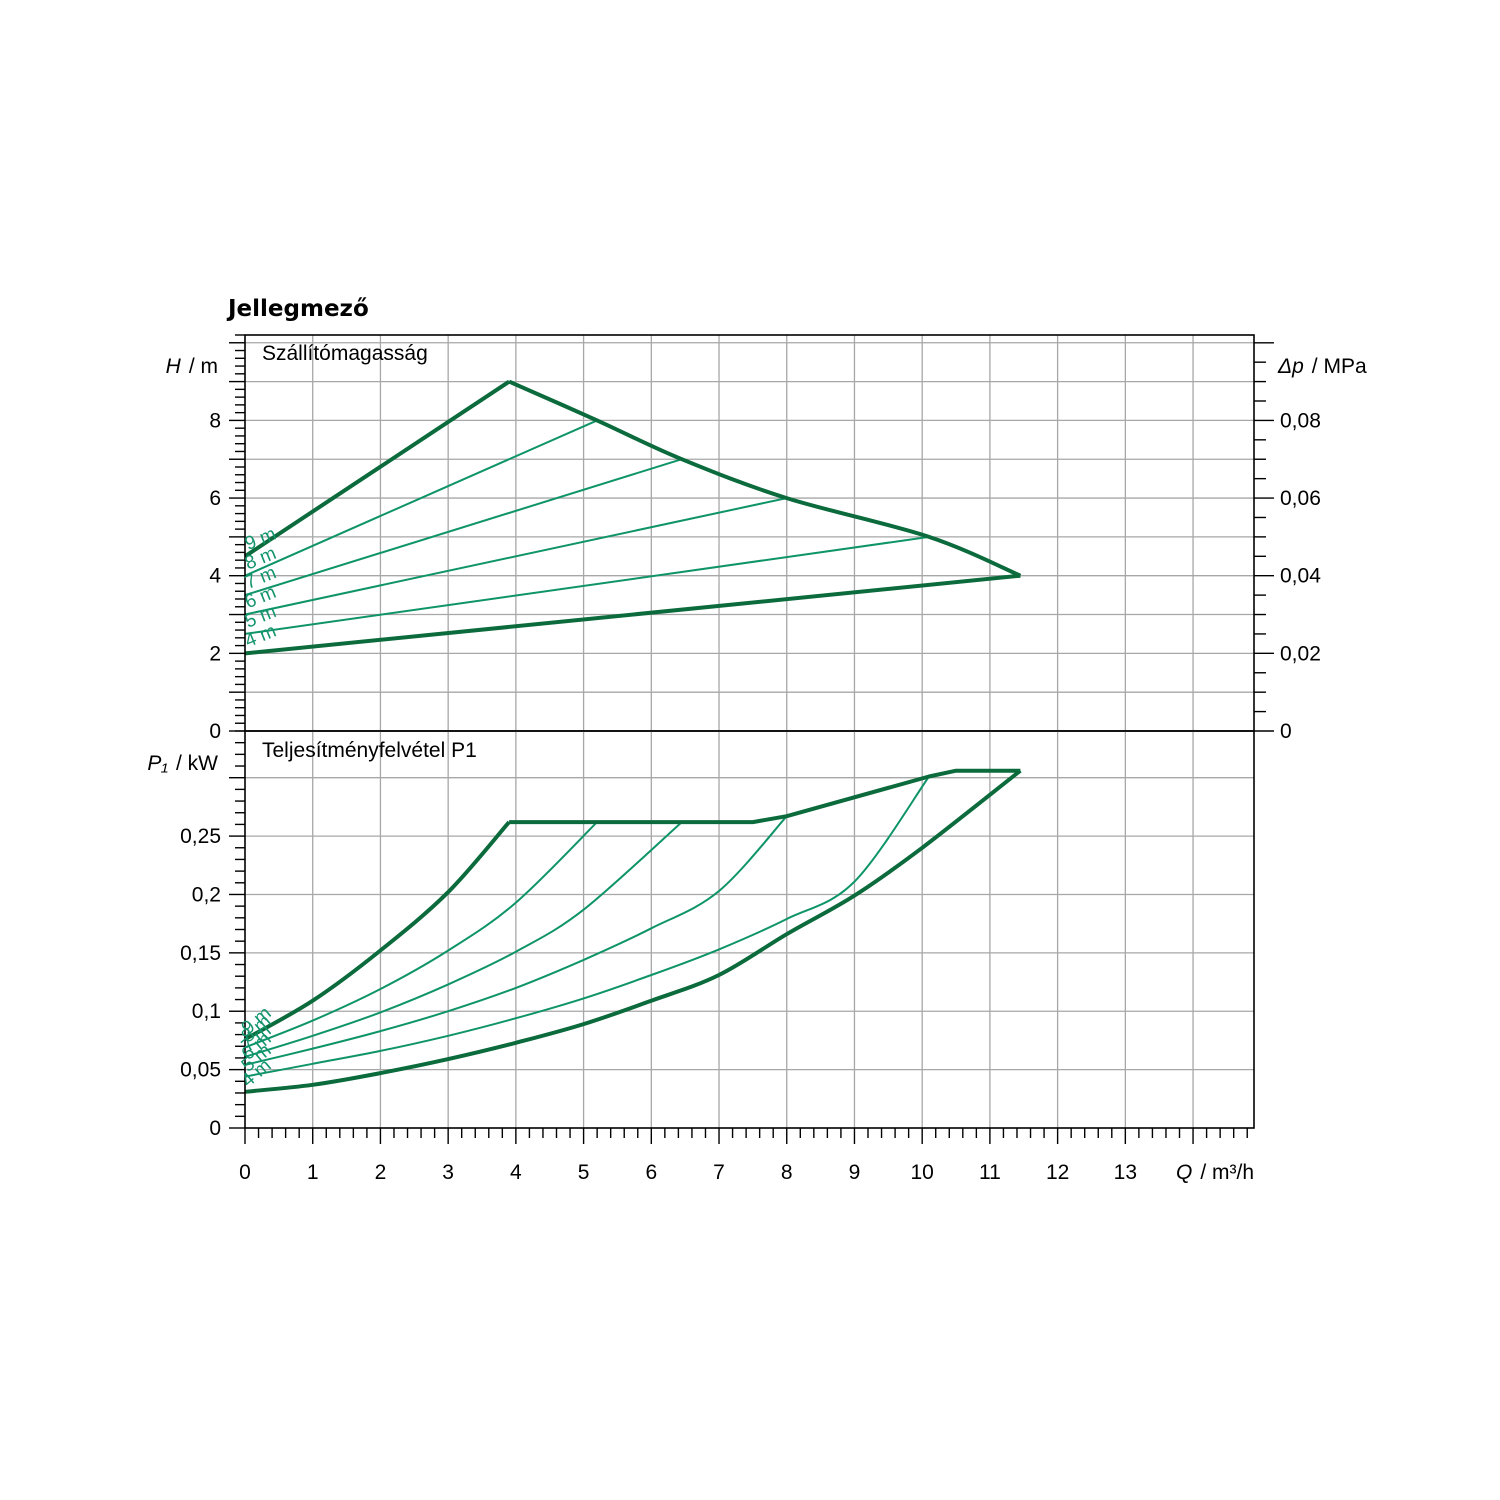 The width and height of the screenshot is (1500, 1500). Describe the element at coordinates (369, 750) in the screenshot. I see `power-panel-title: Teljesítményfelvétel P1` at that location.